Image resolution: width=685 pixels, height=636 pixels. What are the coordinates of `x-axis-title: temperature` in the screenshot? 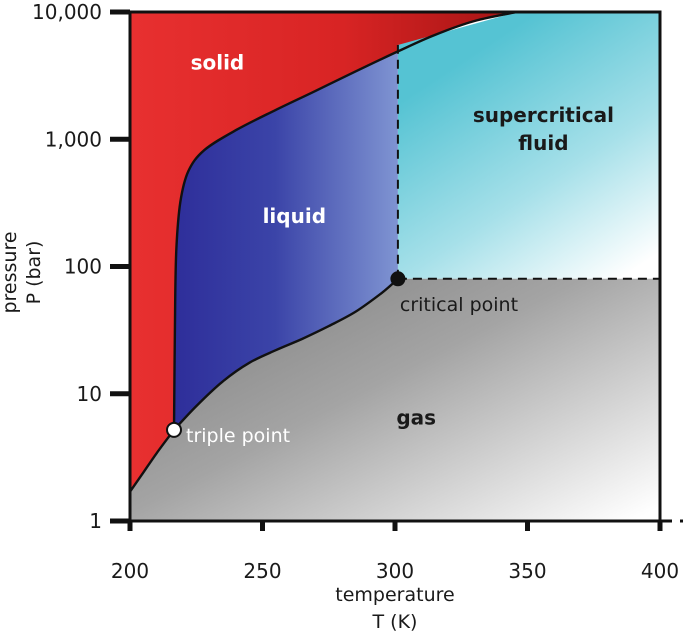 It's located at (394, 595).